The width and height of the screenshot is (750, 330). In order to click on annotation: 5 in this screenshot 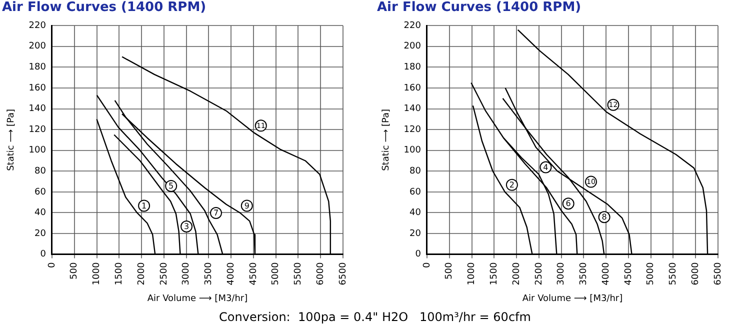, I will do `click(171, 186)`.